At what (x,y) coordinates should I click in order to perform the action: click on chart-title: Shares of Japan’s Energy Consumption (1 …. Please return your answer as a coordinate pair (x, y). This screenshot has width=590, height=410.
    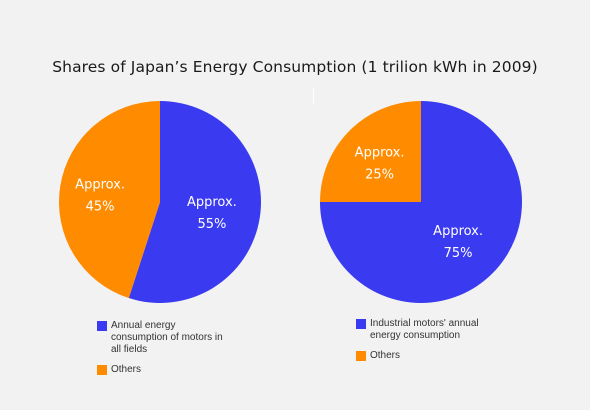
    Looking at the image, I should click on (295, 67).